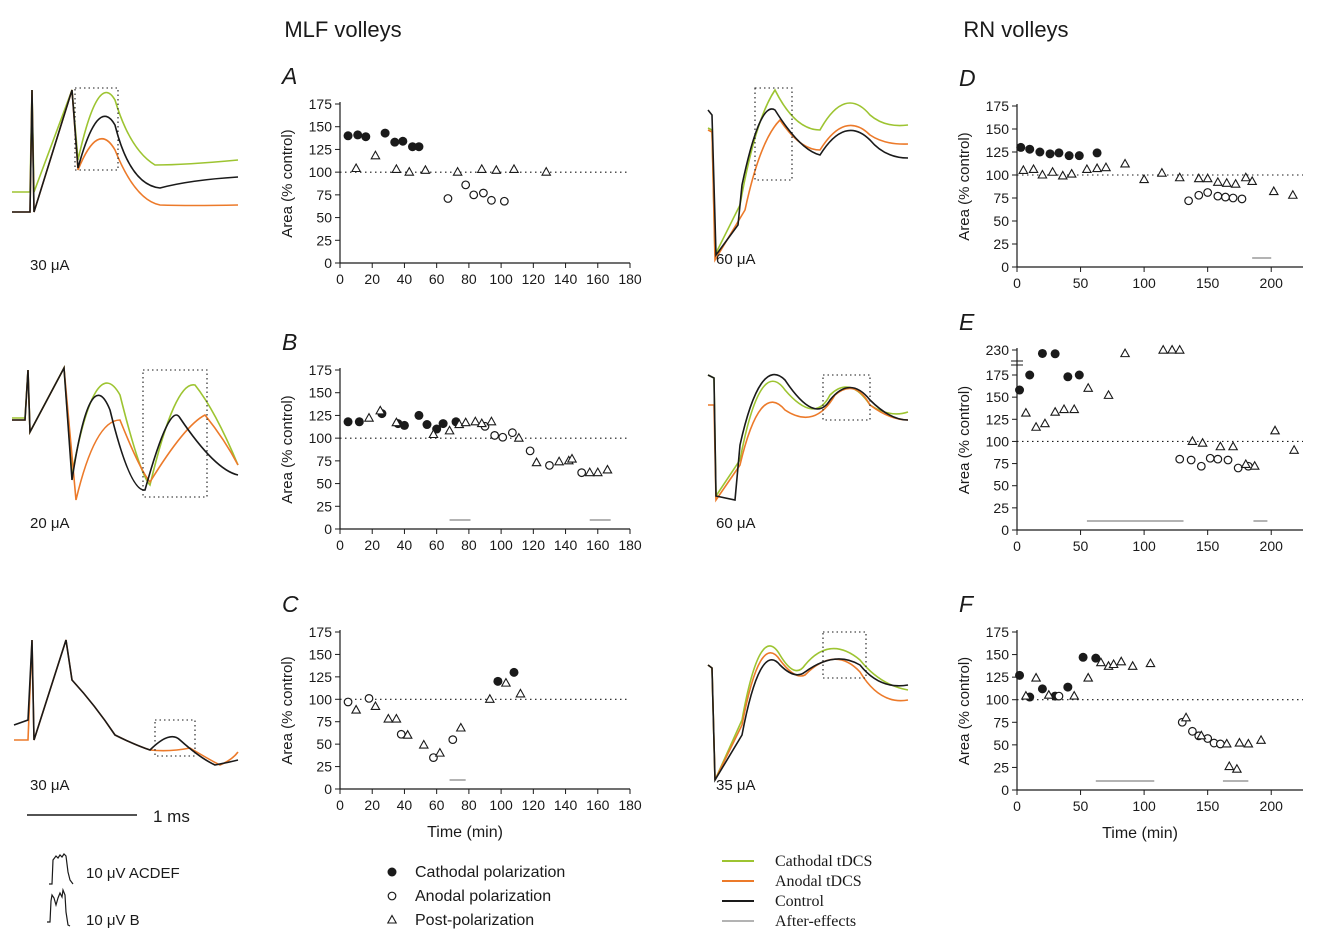 The image size is (1320, 932). Describe the element at coordinates (736, 523) in the screenshot. I see `stimulus-intensity-label: 60 μA` at that location.